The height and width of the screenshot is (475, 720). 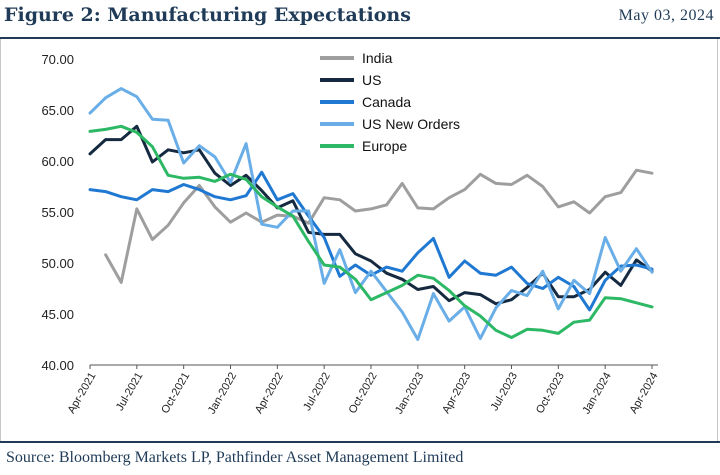 I want to click on x-tick-label: Jan-2024, so click(x=596, y=394).